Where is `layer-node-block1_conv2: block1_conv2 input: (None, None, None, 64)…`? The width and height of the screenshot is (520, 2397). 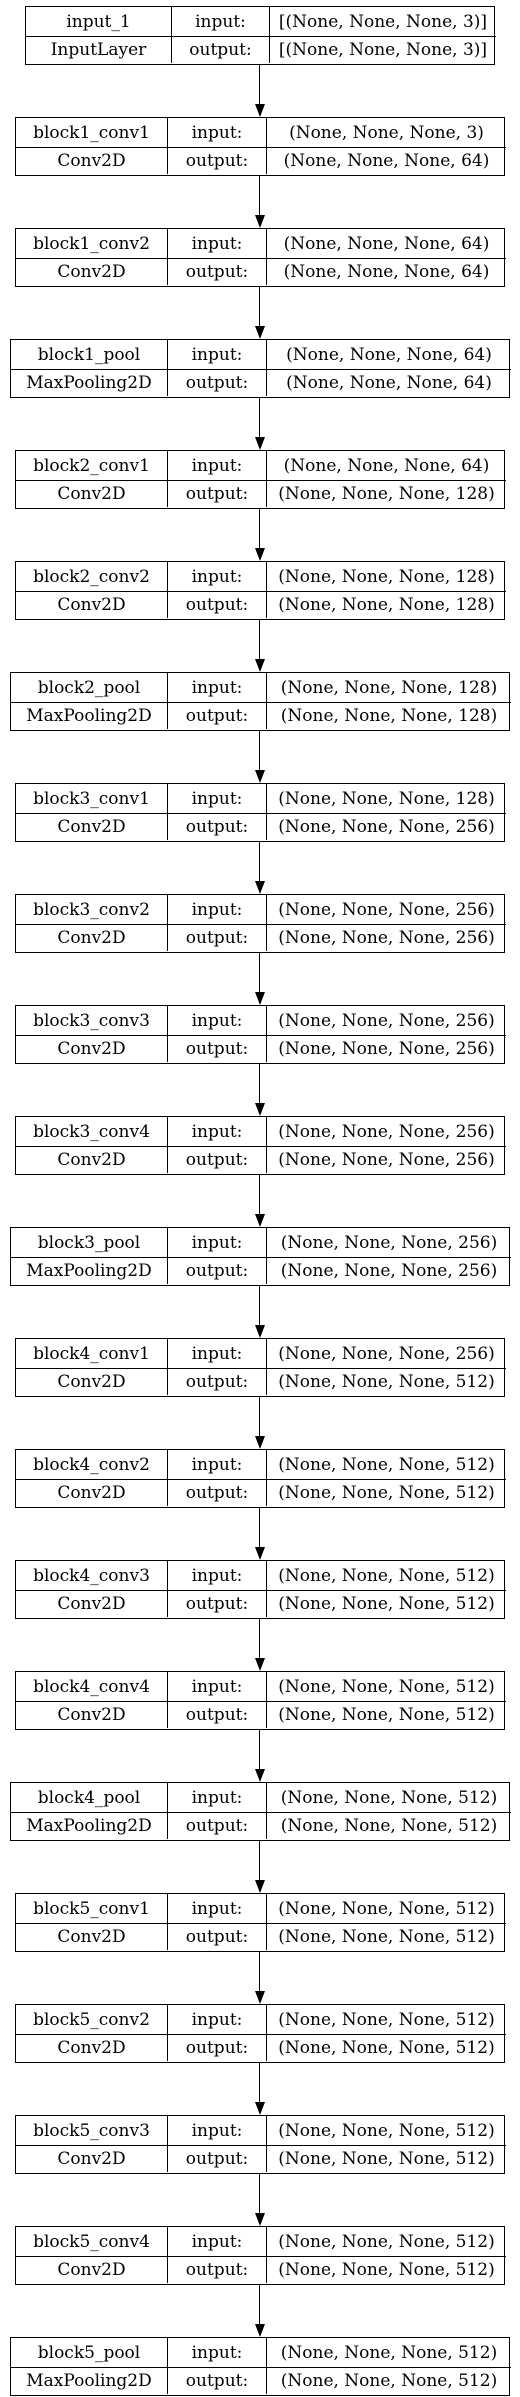 layer-node-block1_conv2: block1_conv2 input: (None, None, None, 64)… is located at coordinates (260, 257).